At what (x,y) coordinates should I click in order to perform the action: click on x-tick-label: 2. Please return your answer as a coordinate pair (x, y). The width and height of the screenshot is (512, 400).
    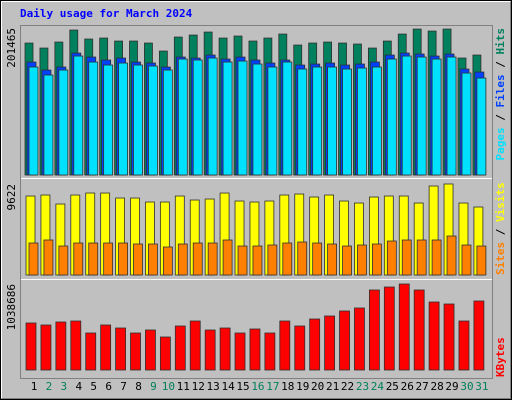
    Looking at the image, I should click on (49, 386).